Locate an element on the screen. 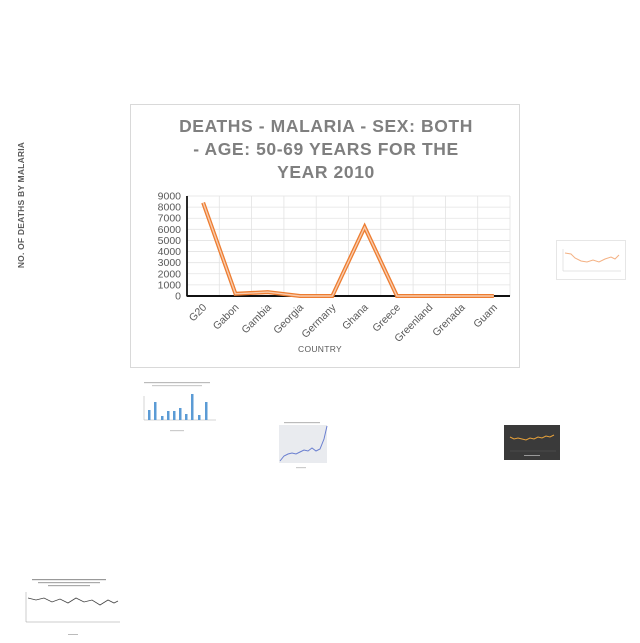 The image size is (640, 643). y-tick-label: 8000 is located at coordinates (170, 208).